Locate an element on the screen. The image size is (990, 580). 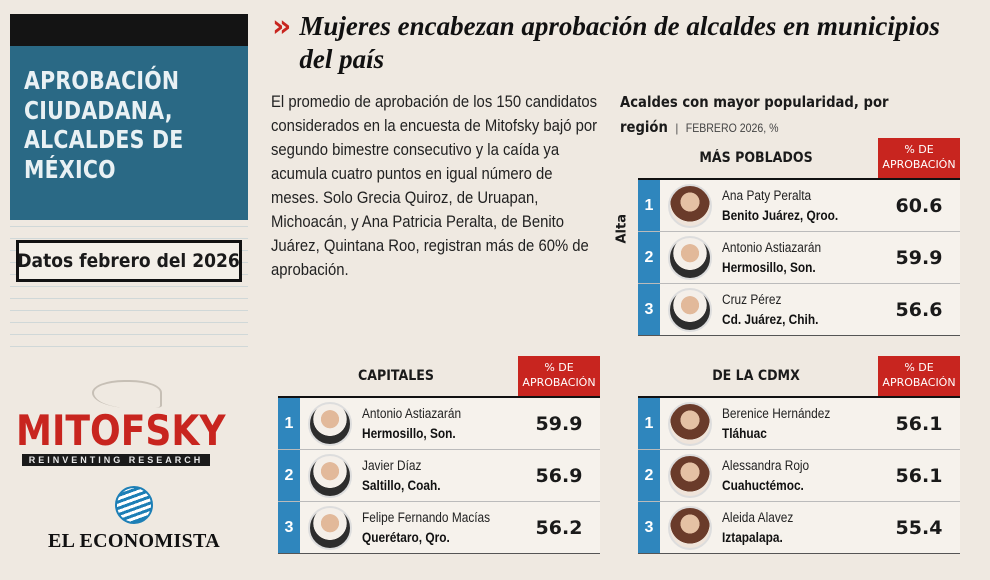
sidebar-top-bar is located at coordinates (129, 30).